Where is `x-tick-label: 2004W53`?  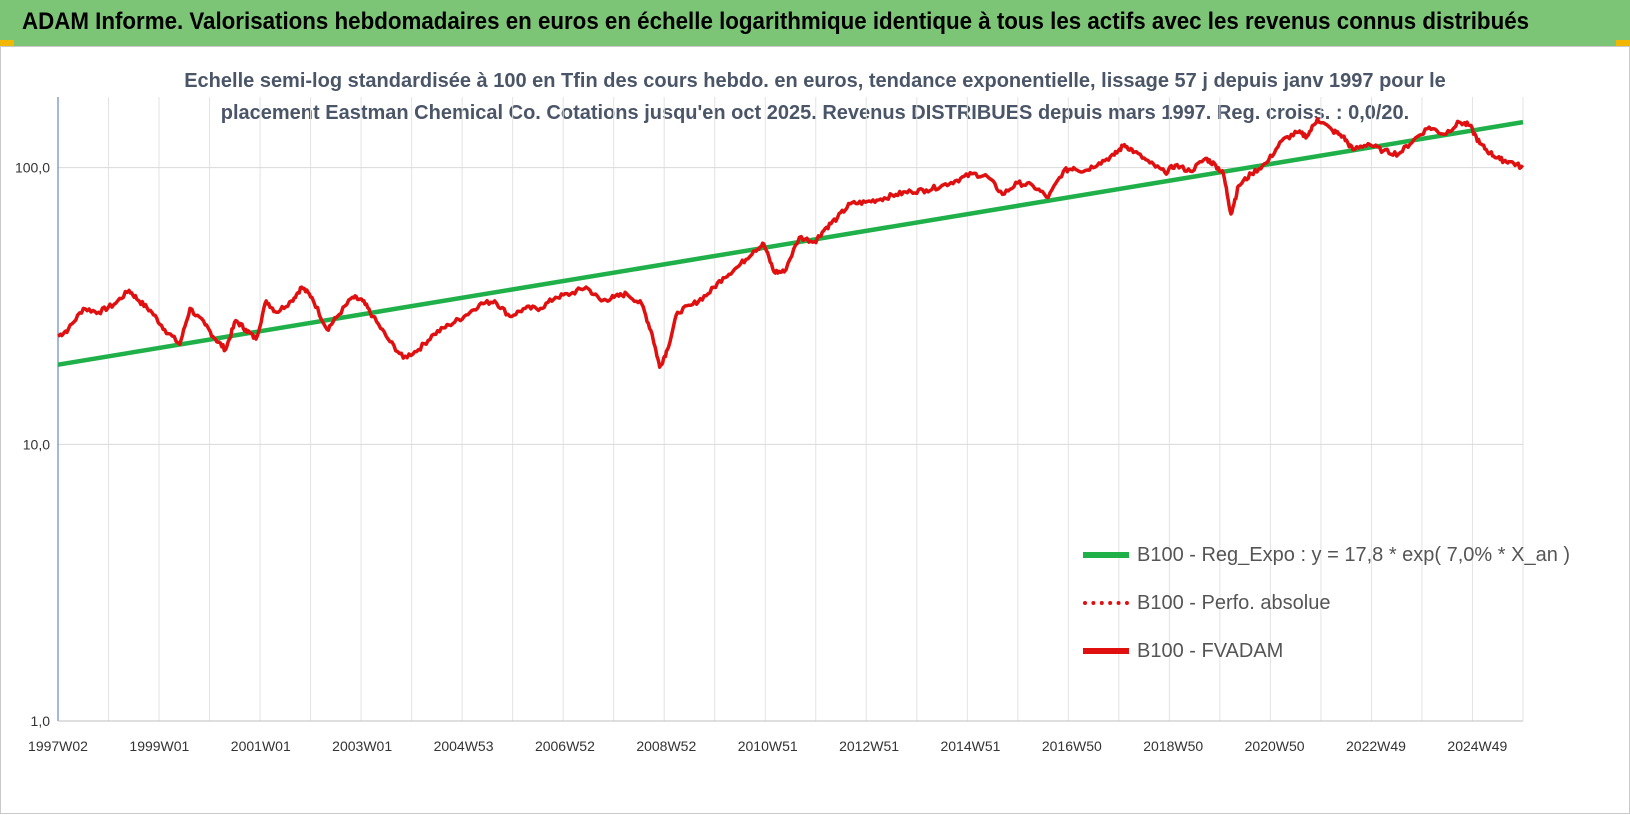 x-tick-label: 2004W53 is located at coordinates (464, 746).